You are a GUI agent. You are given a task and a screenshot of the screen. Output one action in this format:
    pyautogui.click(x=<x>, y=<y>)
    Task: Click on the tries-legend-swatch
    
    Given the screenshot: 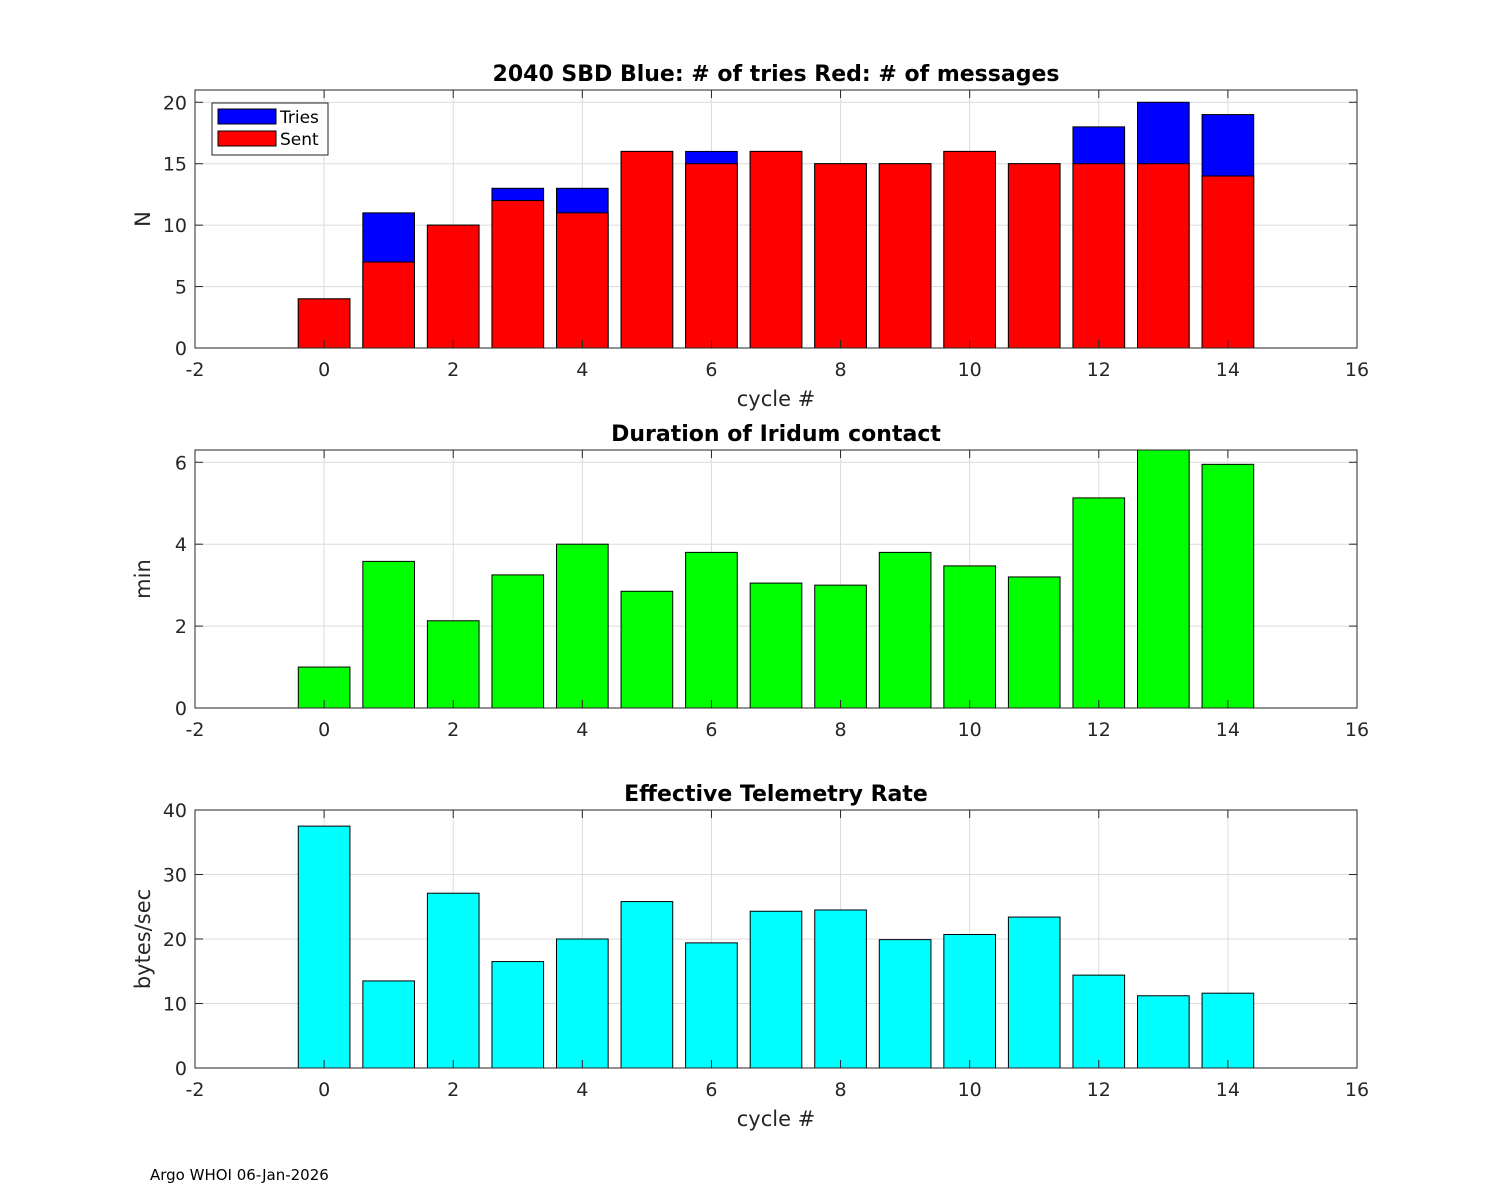 What is the action you would take?
    pyautogui.click(x=247, y=116)
    